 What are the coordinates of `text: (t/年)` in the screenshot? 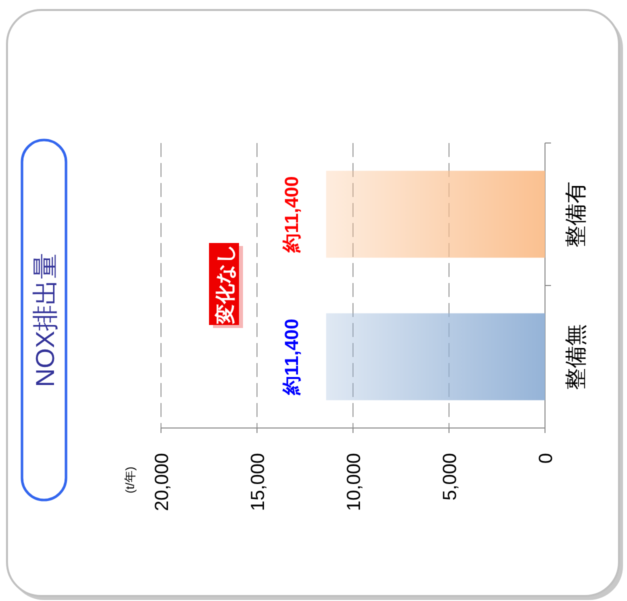 It's located at (130, 480).